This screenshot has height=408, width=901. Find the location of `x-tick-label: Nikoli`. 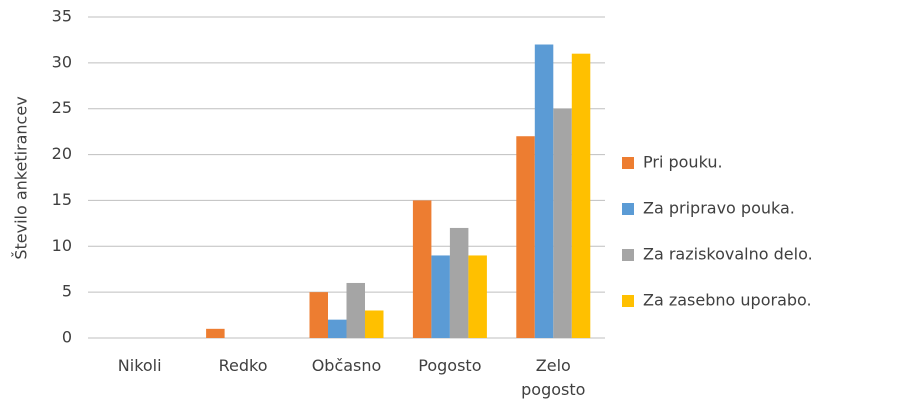

x-tick-label: Nikoli is located at coordinates (139, 365).